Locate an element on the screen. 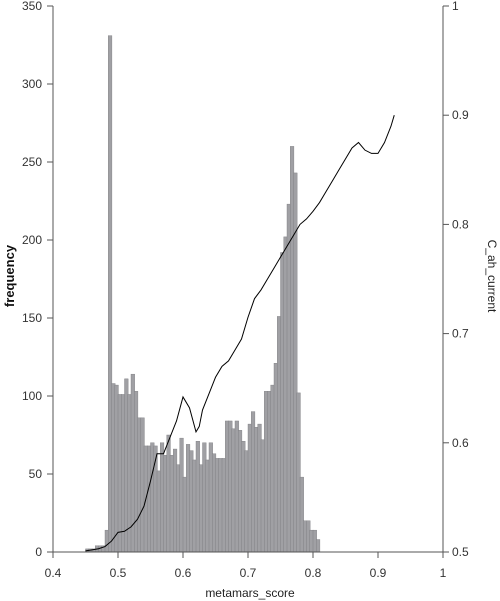 The image size is (500, 601). x-tick-label: 0.6 is located at coordinates (183, 573).